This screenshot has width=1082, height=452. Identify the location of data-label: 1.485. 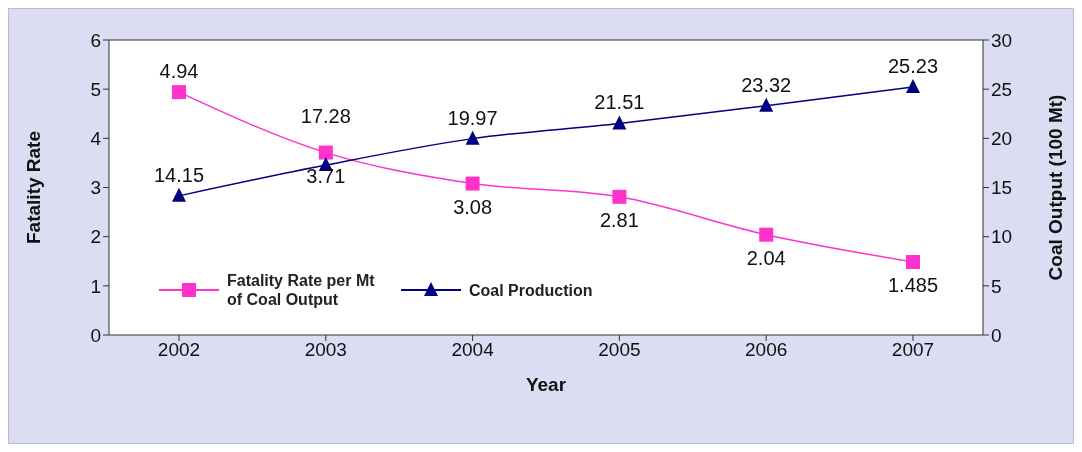
(913, 284).